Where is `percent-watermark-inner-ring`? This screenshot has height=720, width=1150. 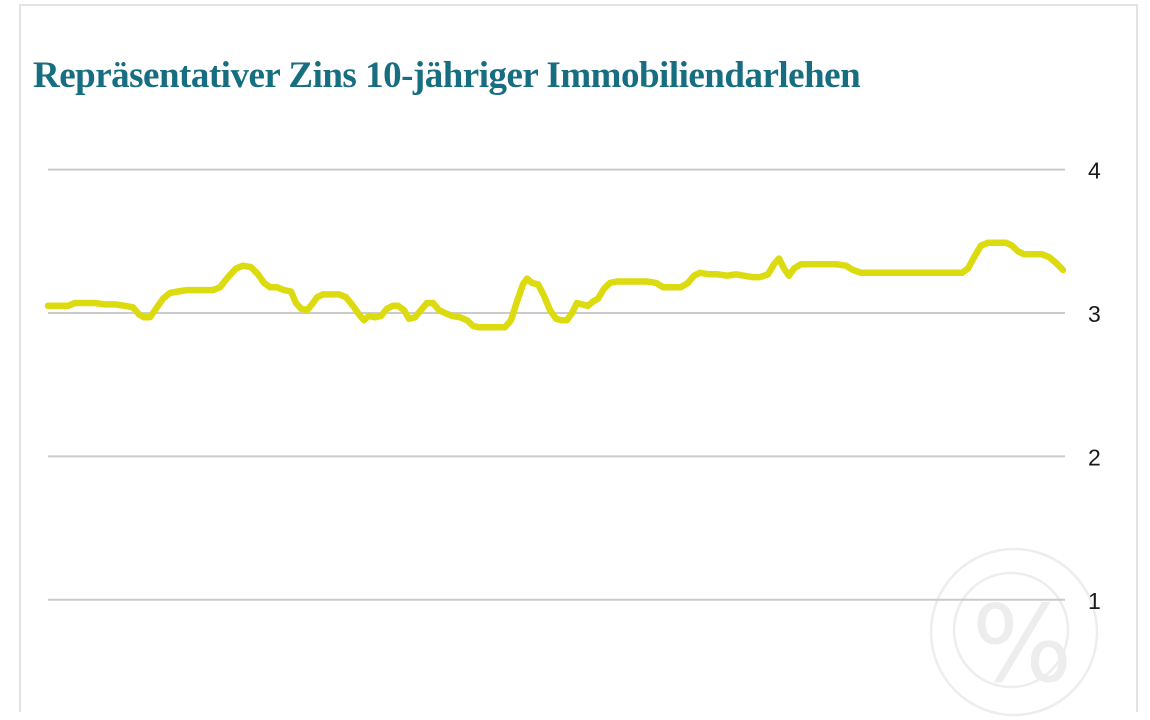 percent-watermark-inner-ring is located at coordinates (1011, 630).